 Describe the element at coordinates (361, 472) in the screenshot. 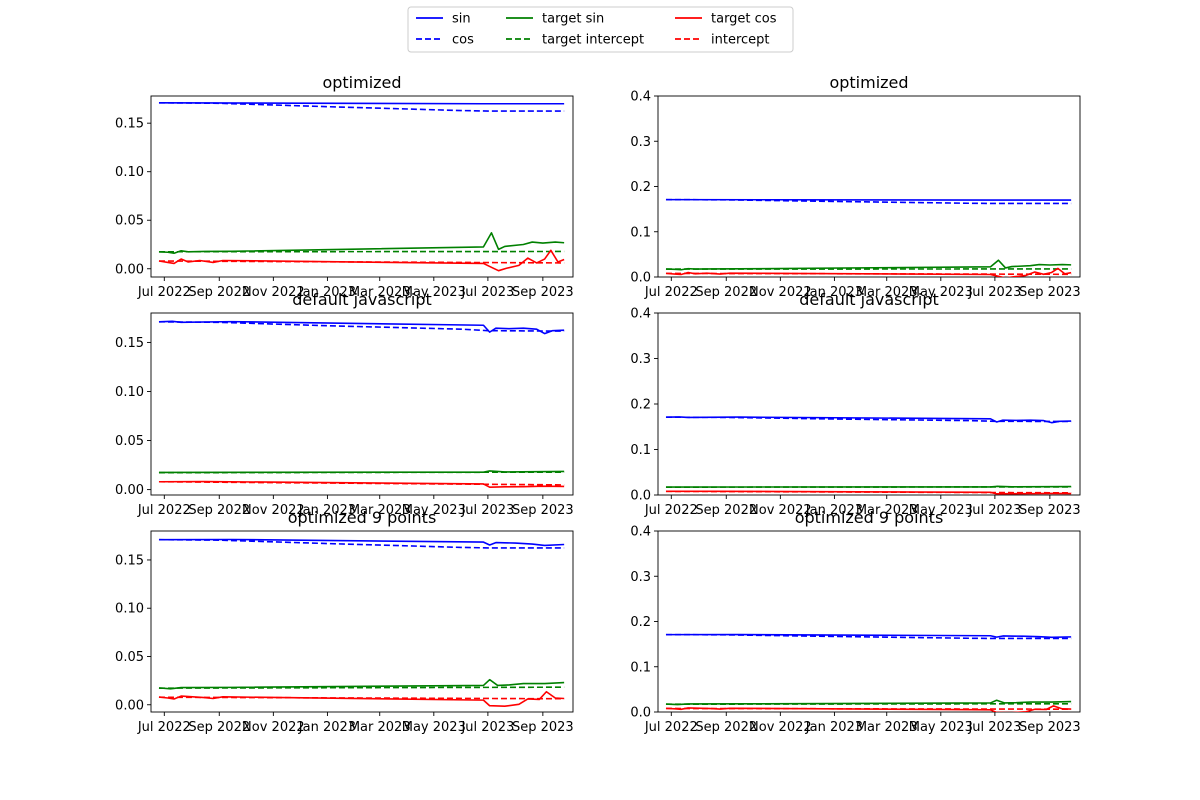

I see `series-line-target-intercept` at that location.